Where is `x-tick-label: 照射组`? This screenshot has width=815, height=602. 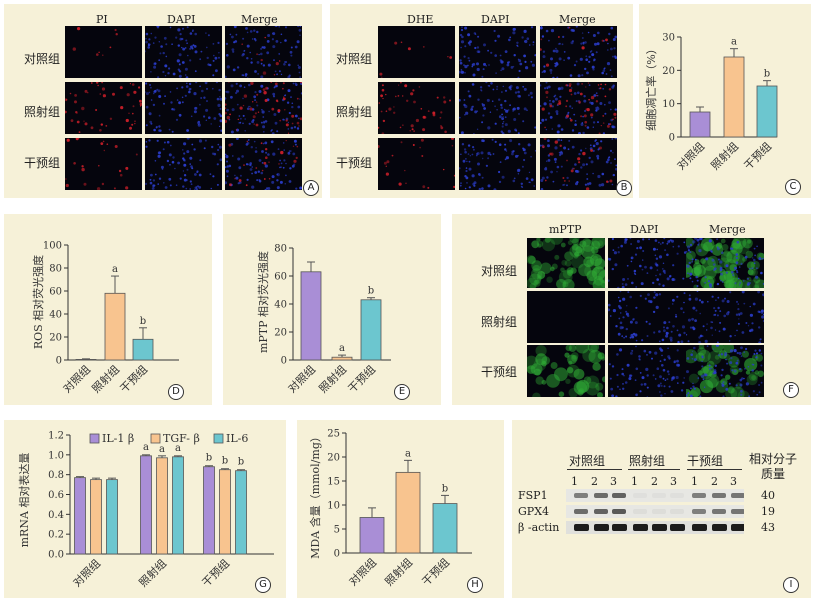
x-tick-label: 照射组 is located at coordinates (152, 572).